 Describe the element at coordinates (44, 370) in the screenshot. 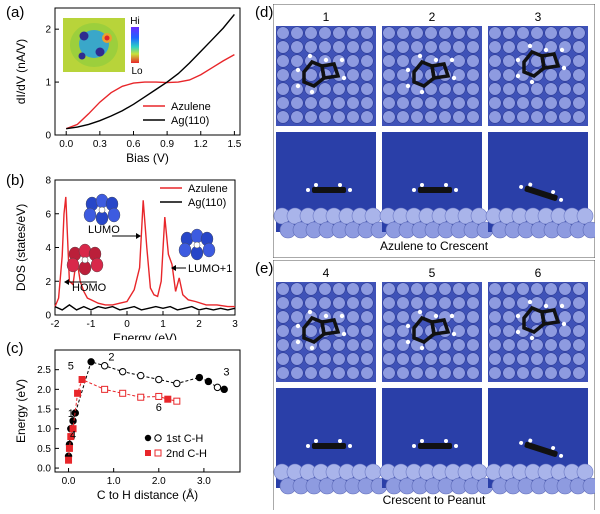

I see `y-tick-label: 2.5` at that location.